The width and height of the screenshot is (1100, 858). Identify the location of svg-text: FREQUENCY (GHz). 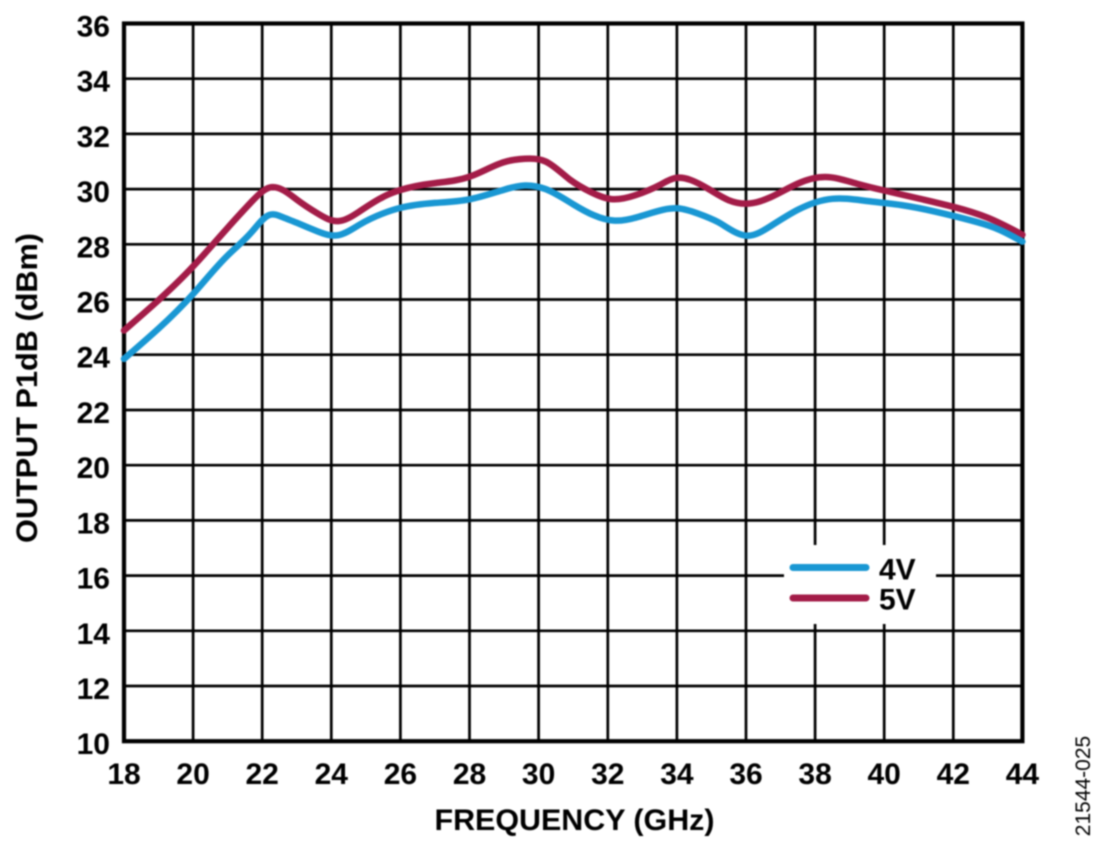
(575, 820).